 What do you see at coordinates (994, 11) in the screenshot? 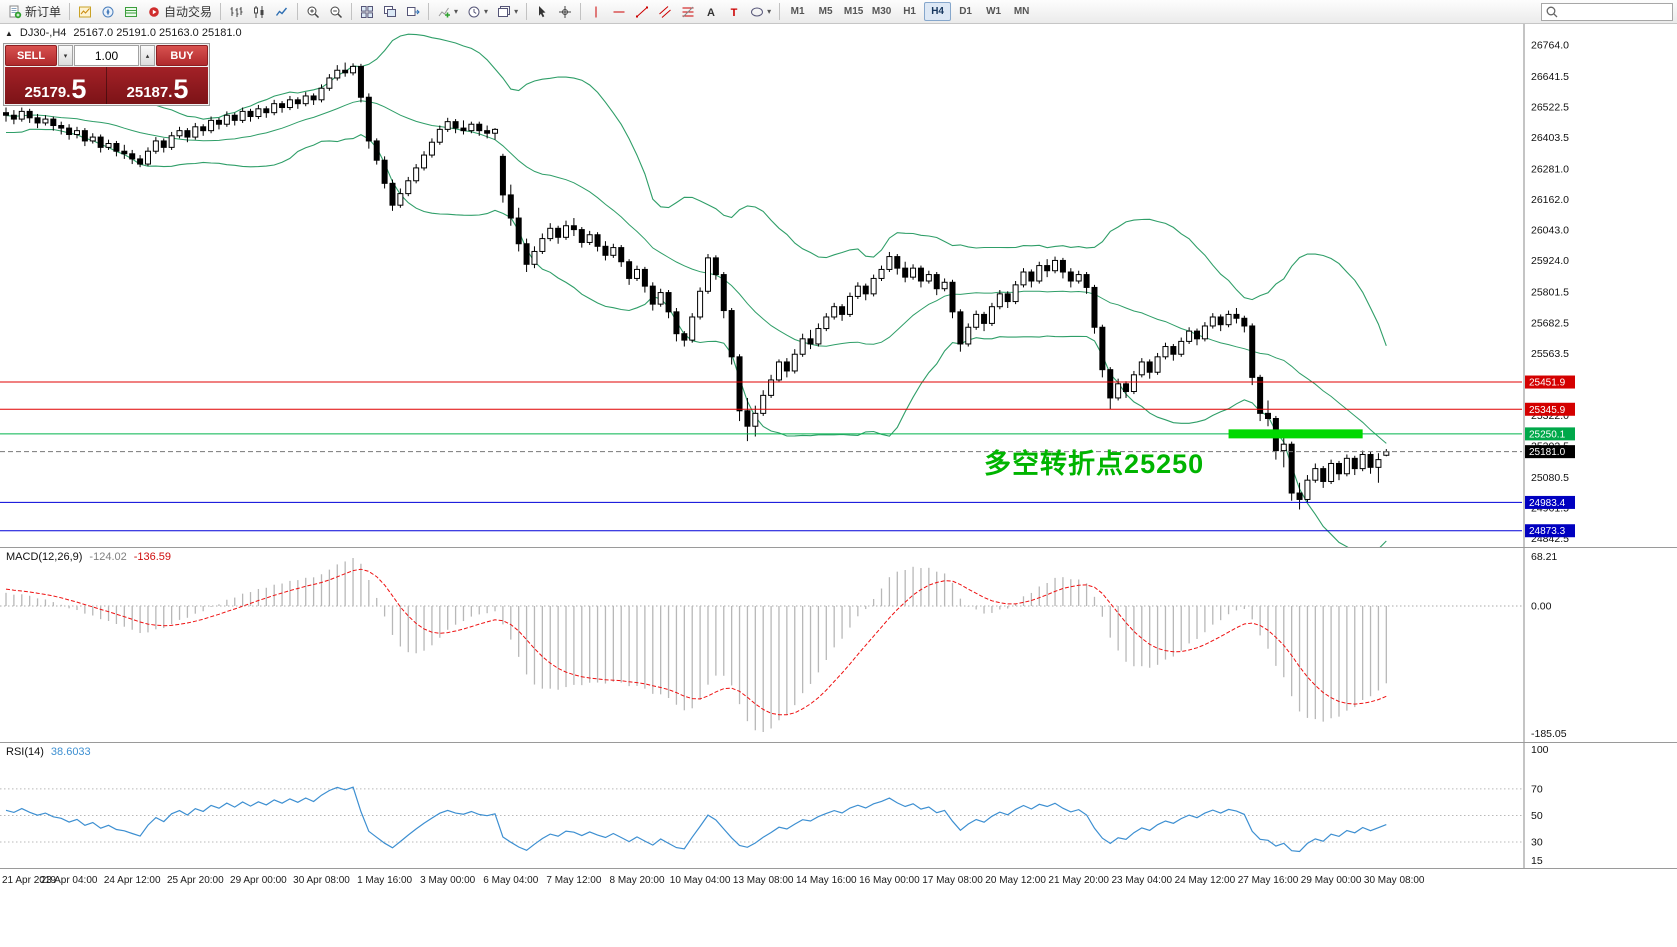
I see `timeframe-w1-button: W1` at bounding box center [994, 11].